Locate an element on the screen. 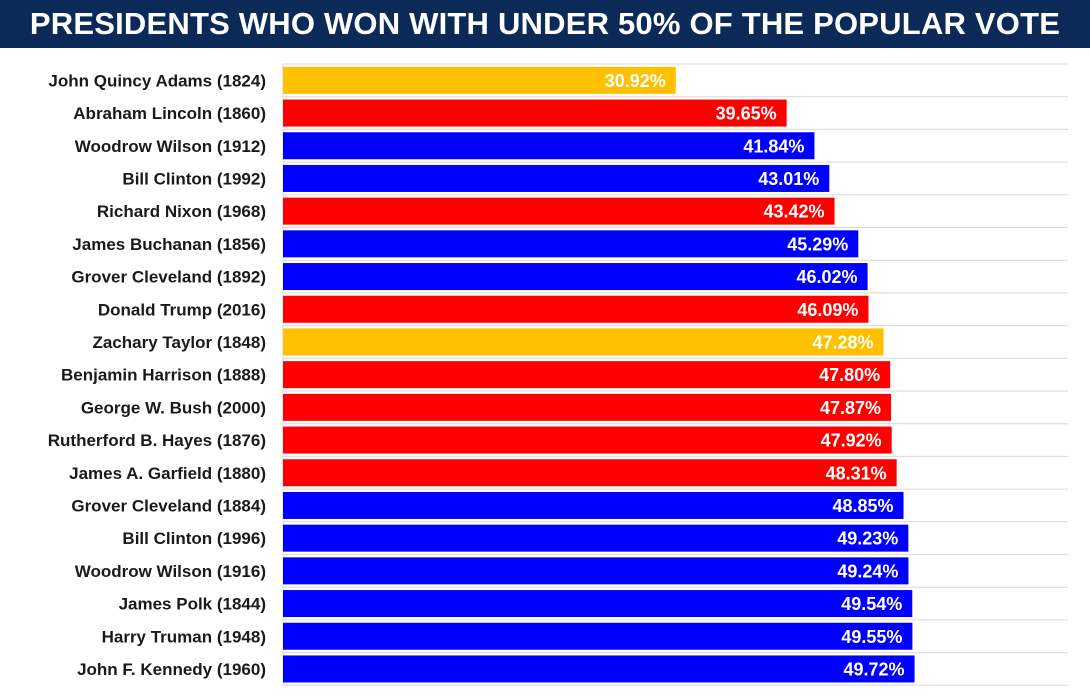  data-label: 48.85% is located at coordinates (862, 506).